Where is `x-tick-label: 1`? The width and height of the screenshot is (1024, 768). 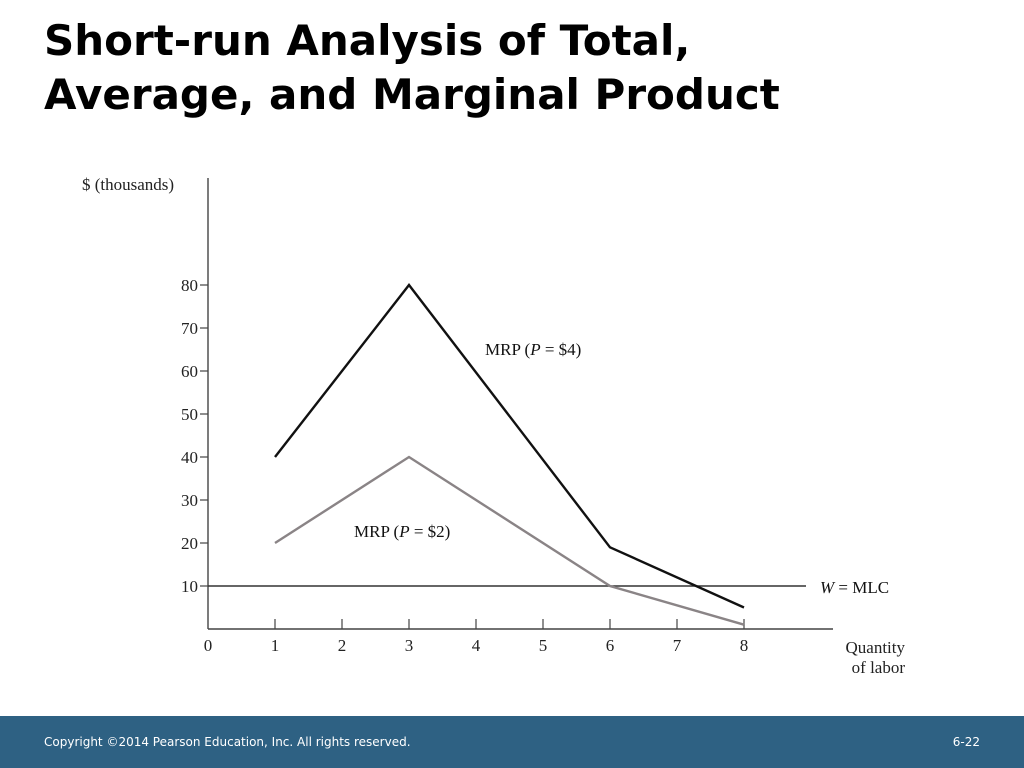 x-tick-label: 1 is located at coordinates (275, 645).